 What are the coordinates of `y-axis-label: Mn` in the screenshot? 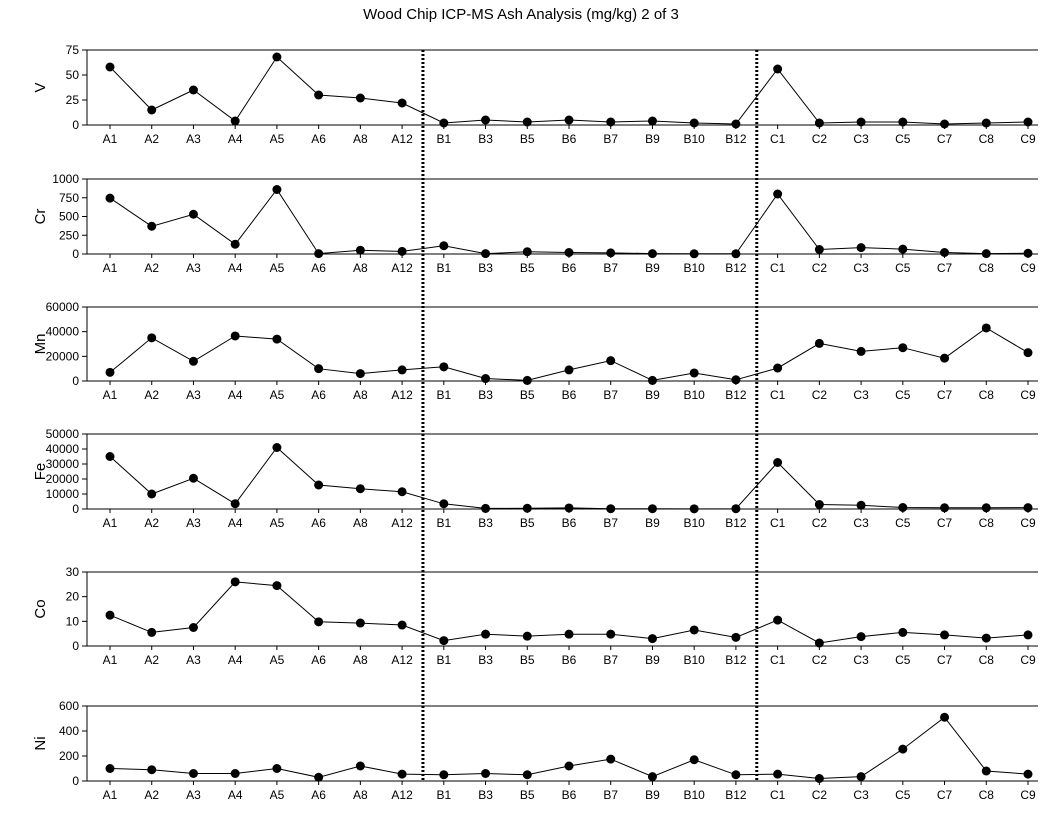 It's located at (40, 344).